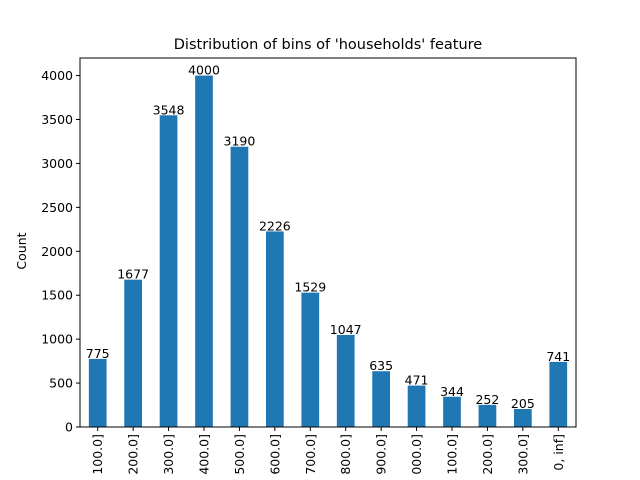 The width and height of the screenshot is (640, 480). I want to click on data-label: 205, so click(523, 403).